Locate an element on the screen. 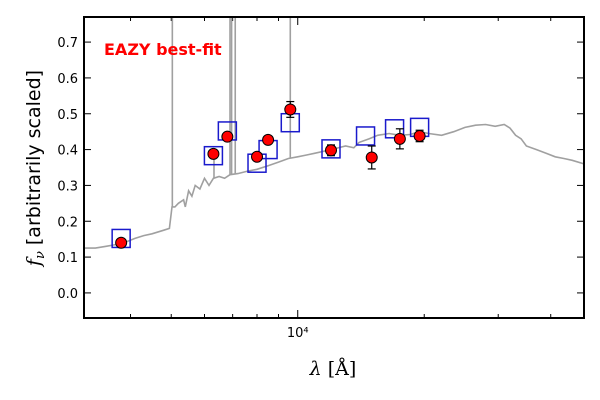 This screenshot has width=600, height=400. x-tick-label: 10⁴ is located at coordinates (298, 333).